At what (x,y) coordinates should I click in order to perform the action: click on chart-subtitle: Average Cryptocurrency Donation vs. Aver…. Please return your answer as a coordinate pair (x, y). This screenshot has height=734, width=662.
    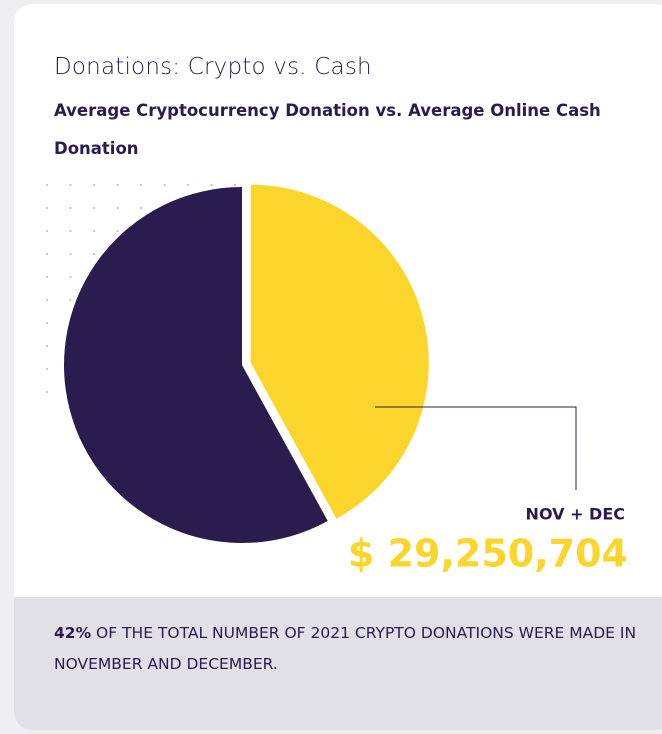
    Looking at the image, I should click on (327, 129).